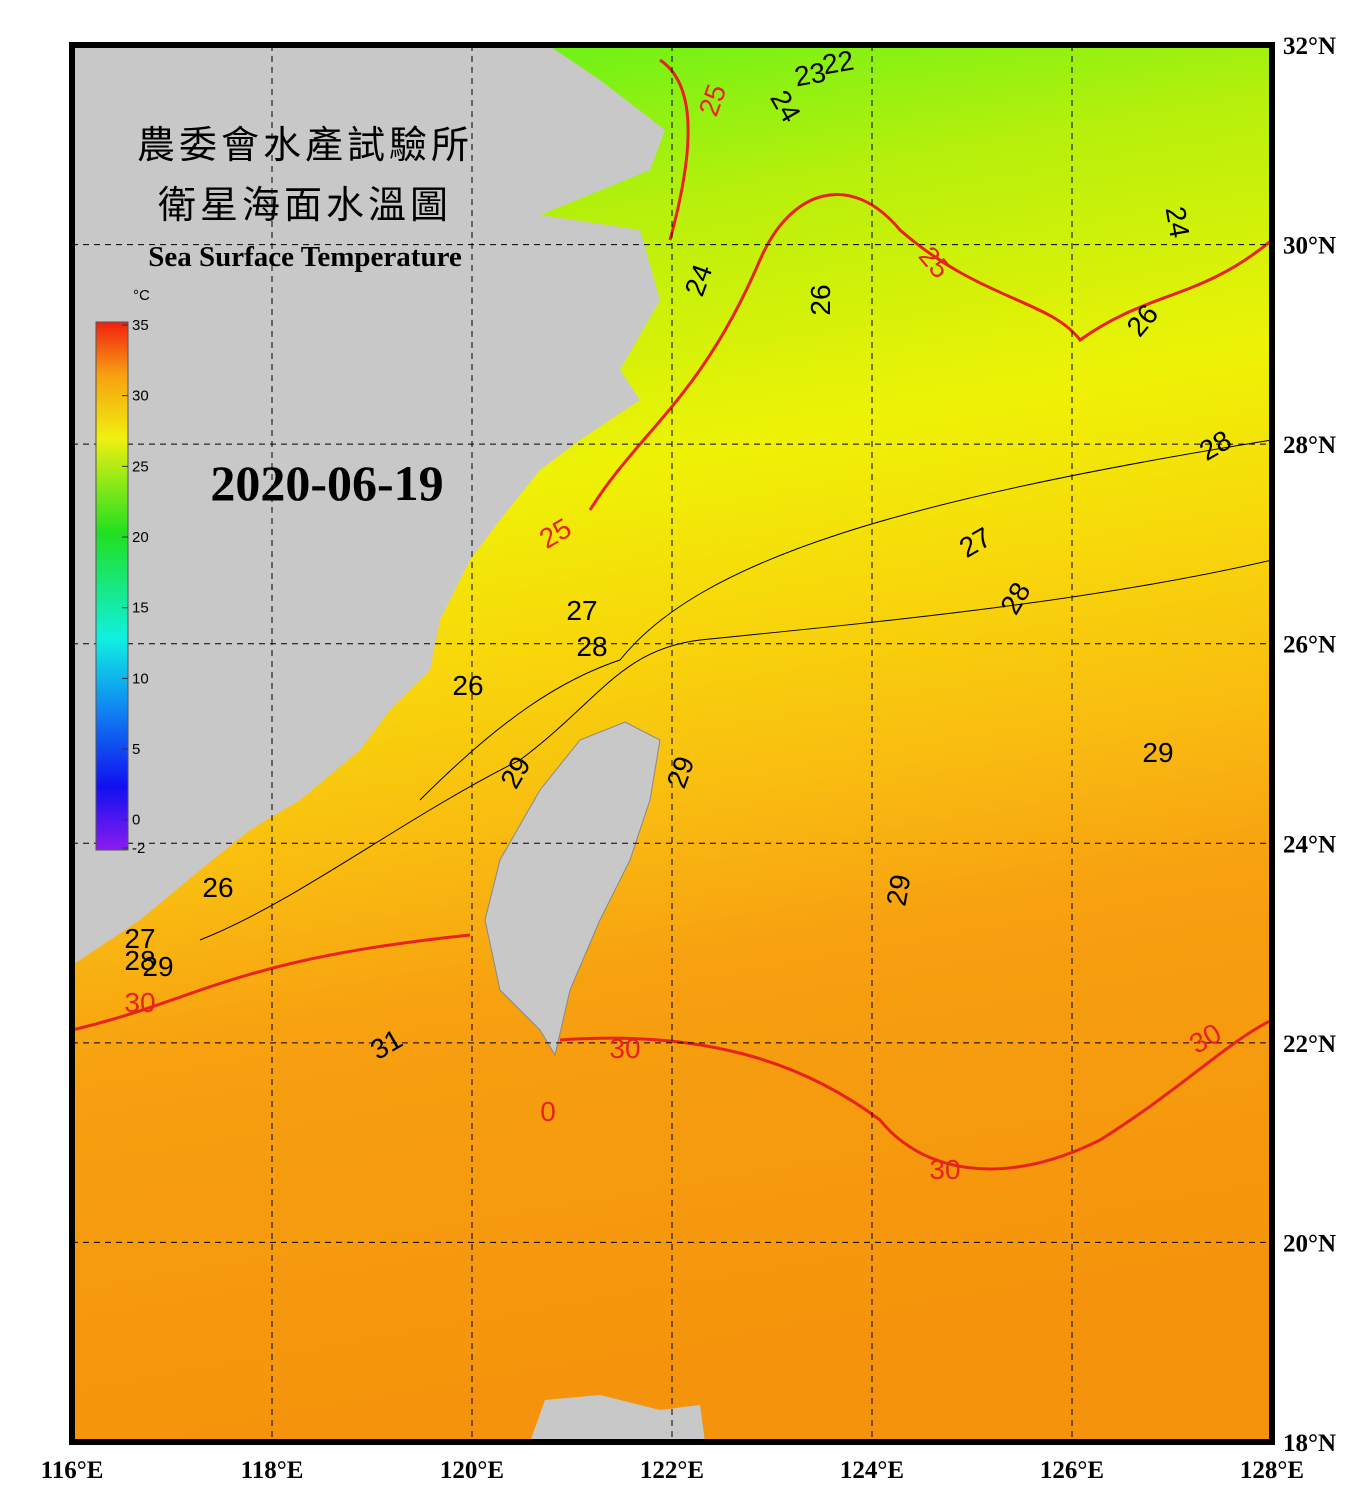 The height and width of the screenshot is (1500, 1350). What do you see at coordinates (272, 1470) in the screenshot?
I see `lon-label: 118°E` at bounding box center [272, 1470].